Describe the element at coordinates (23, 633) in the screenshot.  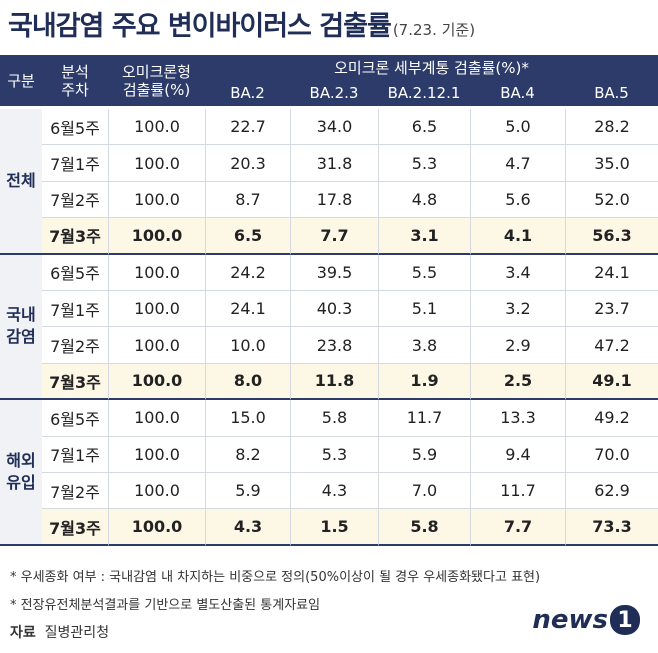
I see `source-label: 자료` at that location.